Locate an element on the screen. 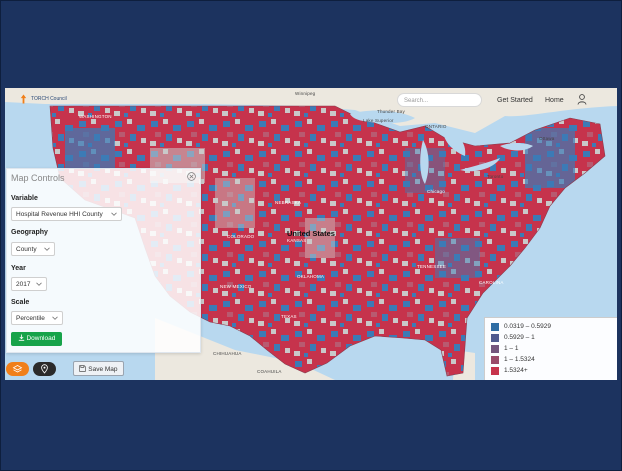 This screenshot has width=622, height=471. nav-home: Home is located at coordinates (554, 100).